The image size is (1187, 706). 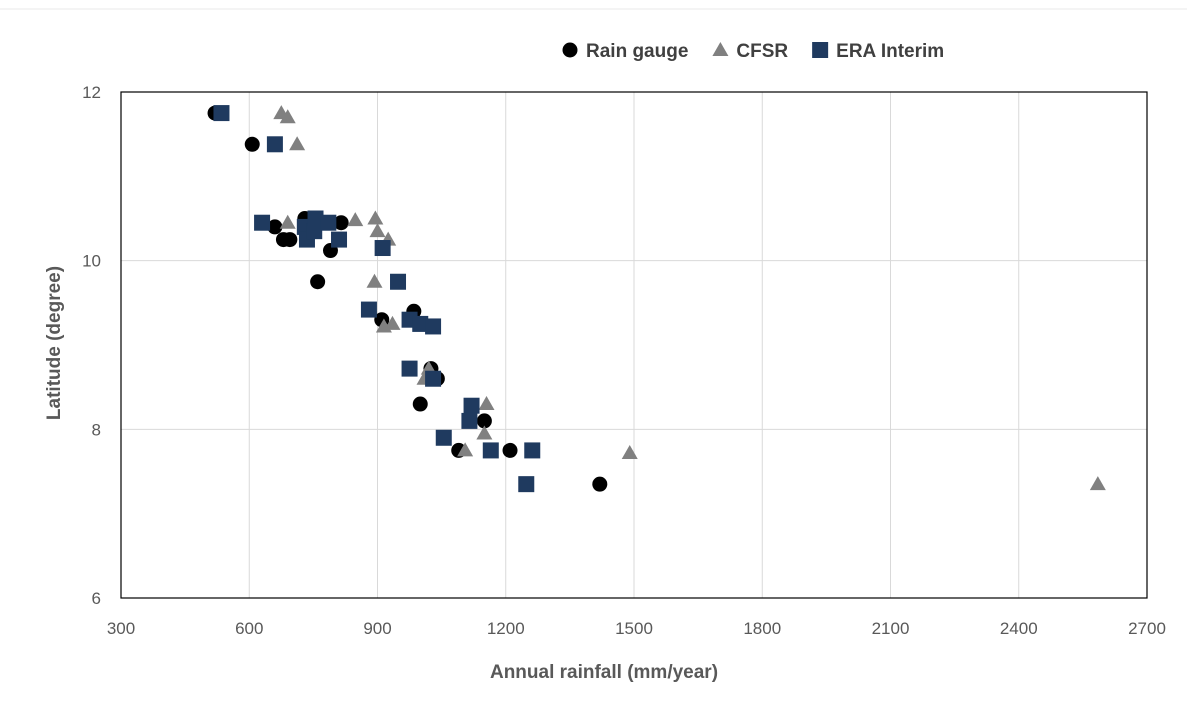 I want to click on y-tick-labels: 6 8 10 12, so click(x=91, y=345).